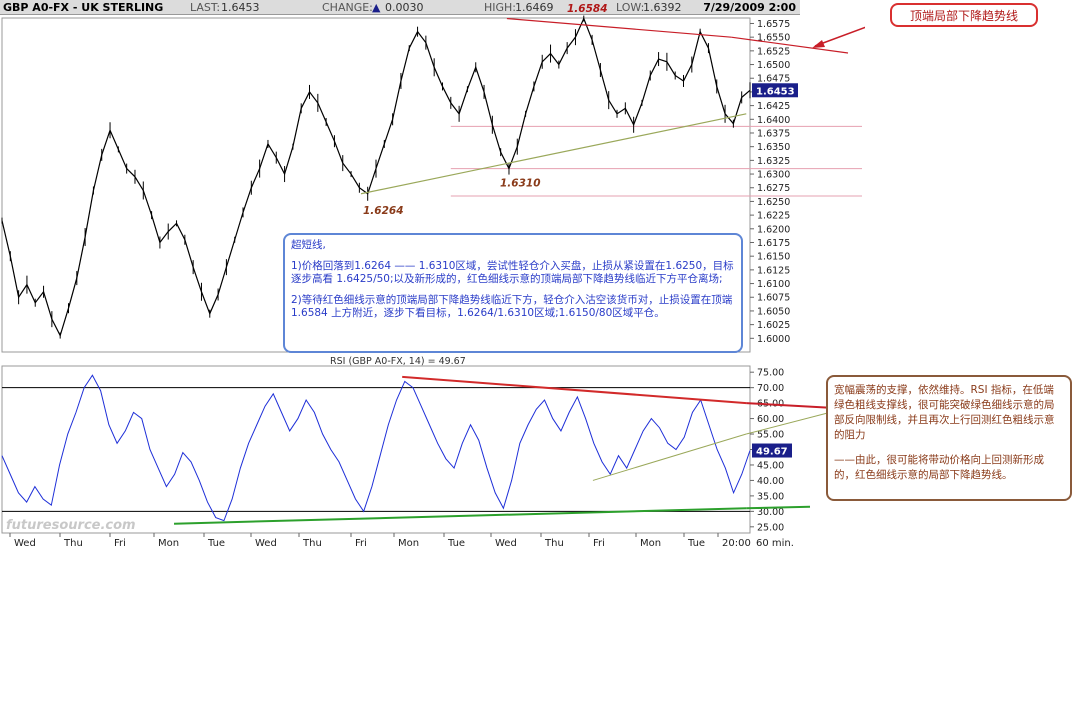 This screenshot has height=702, width=1087. I want to click on price-tick-label: 1.6575, so click(773, 24).